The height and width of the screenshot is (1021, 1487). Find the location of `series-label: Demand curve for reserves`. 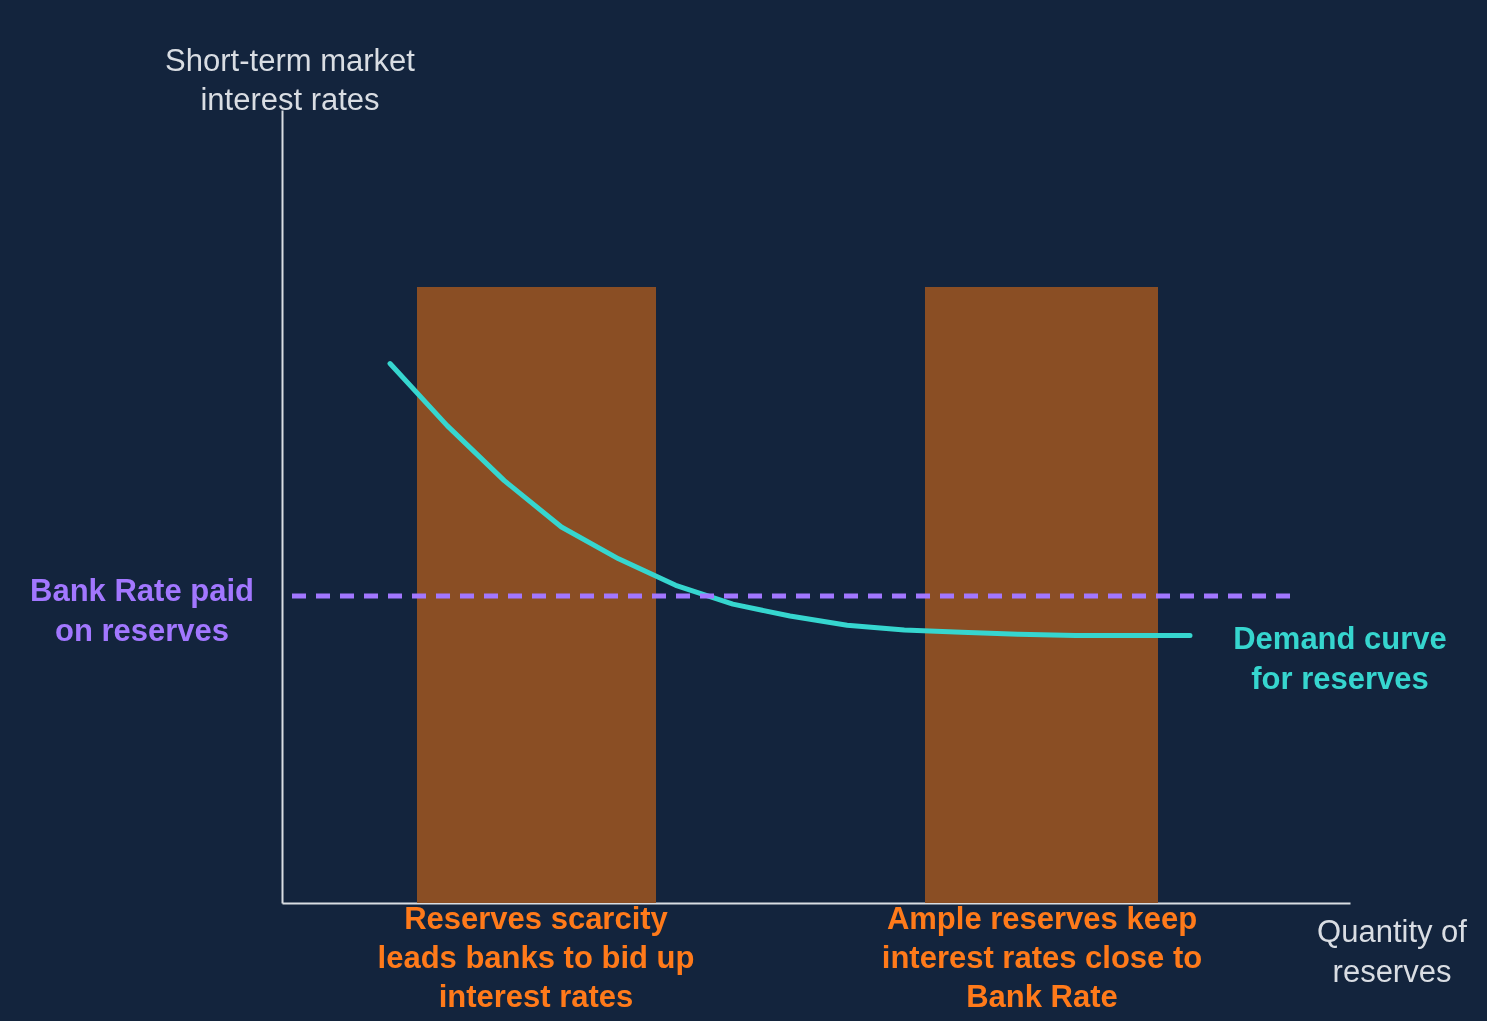

series-label: Demand curve for reserves is located at coordinates (1340, 659).